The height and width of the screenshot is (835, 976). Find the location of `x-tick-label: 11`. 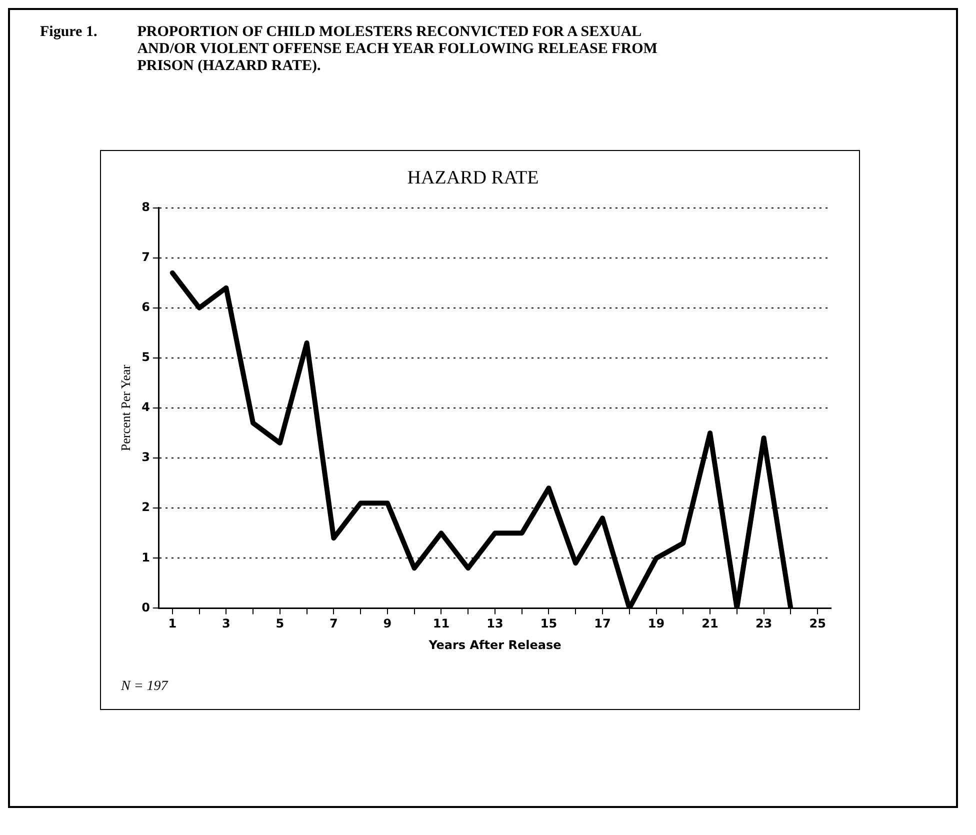

x-tick-label: 11 is located at coordinates (441, 623).